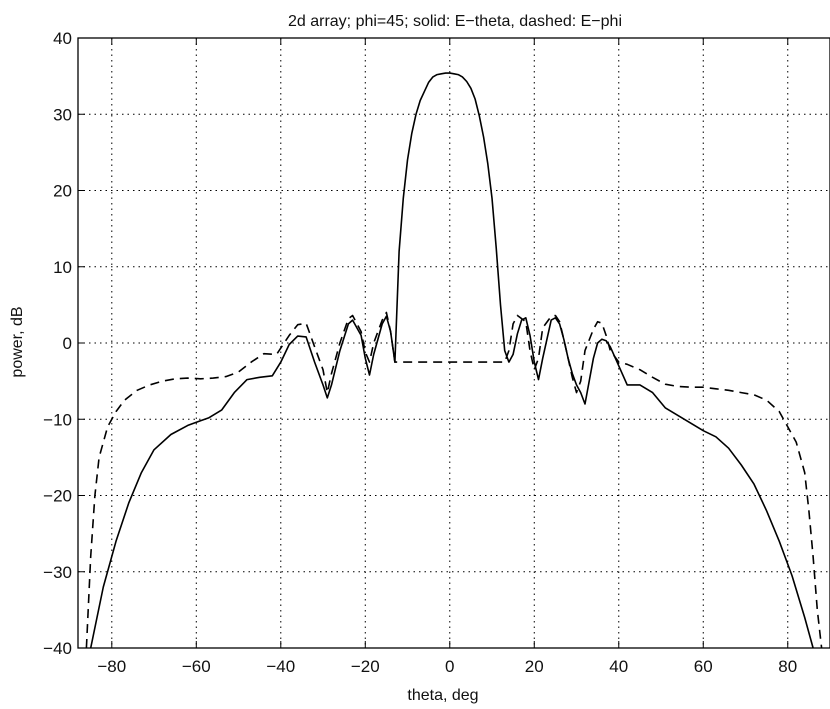  I want to click on x-tick-label: 20, so click(534, 666).